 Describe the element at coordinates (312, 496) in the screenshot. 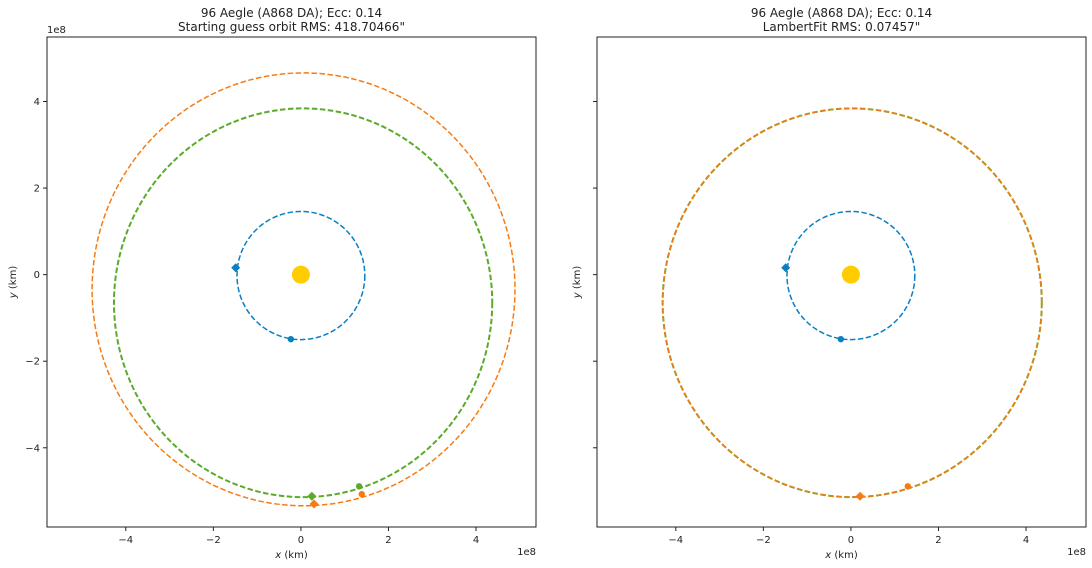

I see `green-diamond` at that location.